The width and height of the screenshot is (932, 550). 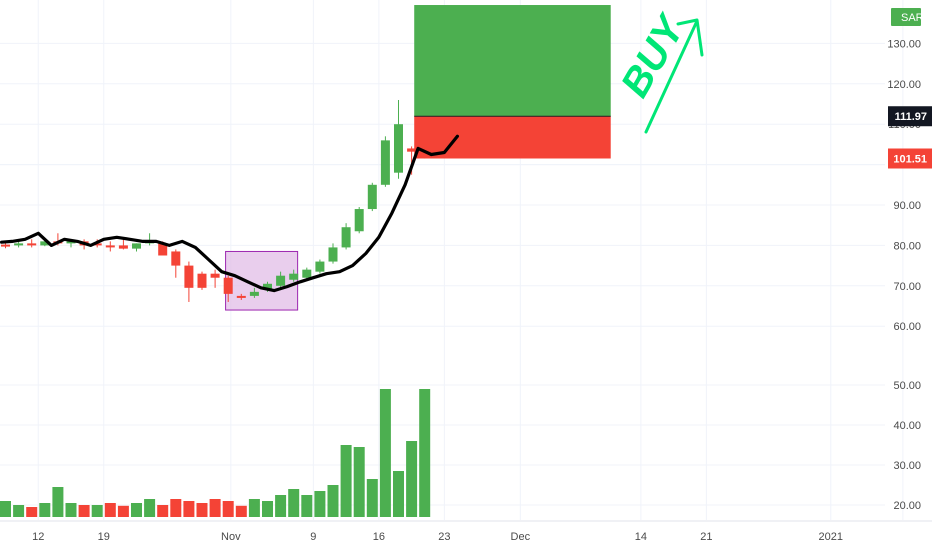 I want to click on symbol-badge, so click(x=906, y=17).